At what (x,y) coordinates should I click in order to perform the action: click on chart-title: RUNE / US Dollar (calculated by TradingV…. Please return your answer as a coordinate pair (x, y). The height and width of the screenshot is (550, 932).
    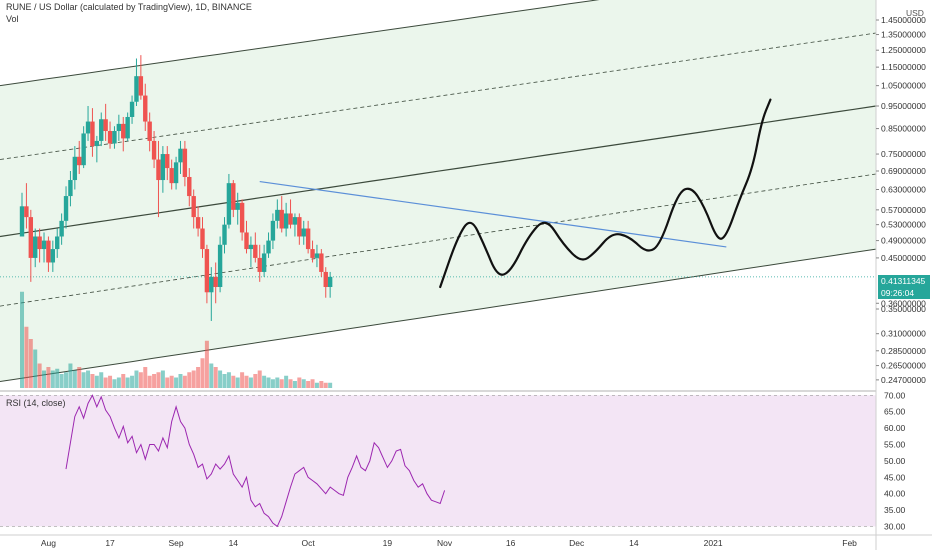
    Looking at the image, I should click on (129, 7).